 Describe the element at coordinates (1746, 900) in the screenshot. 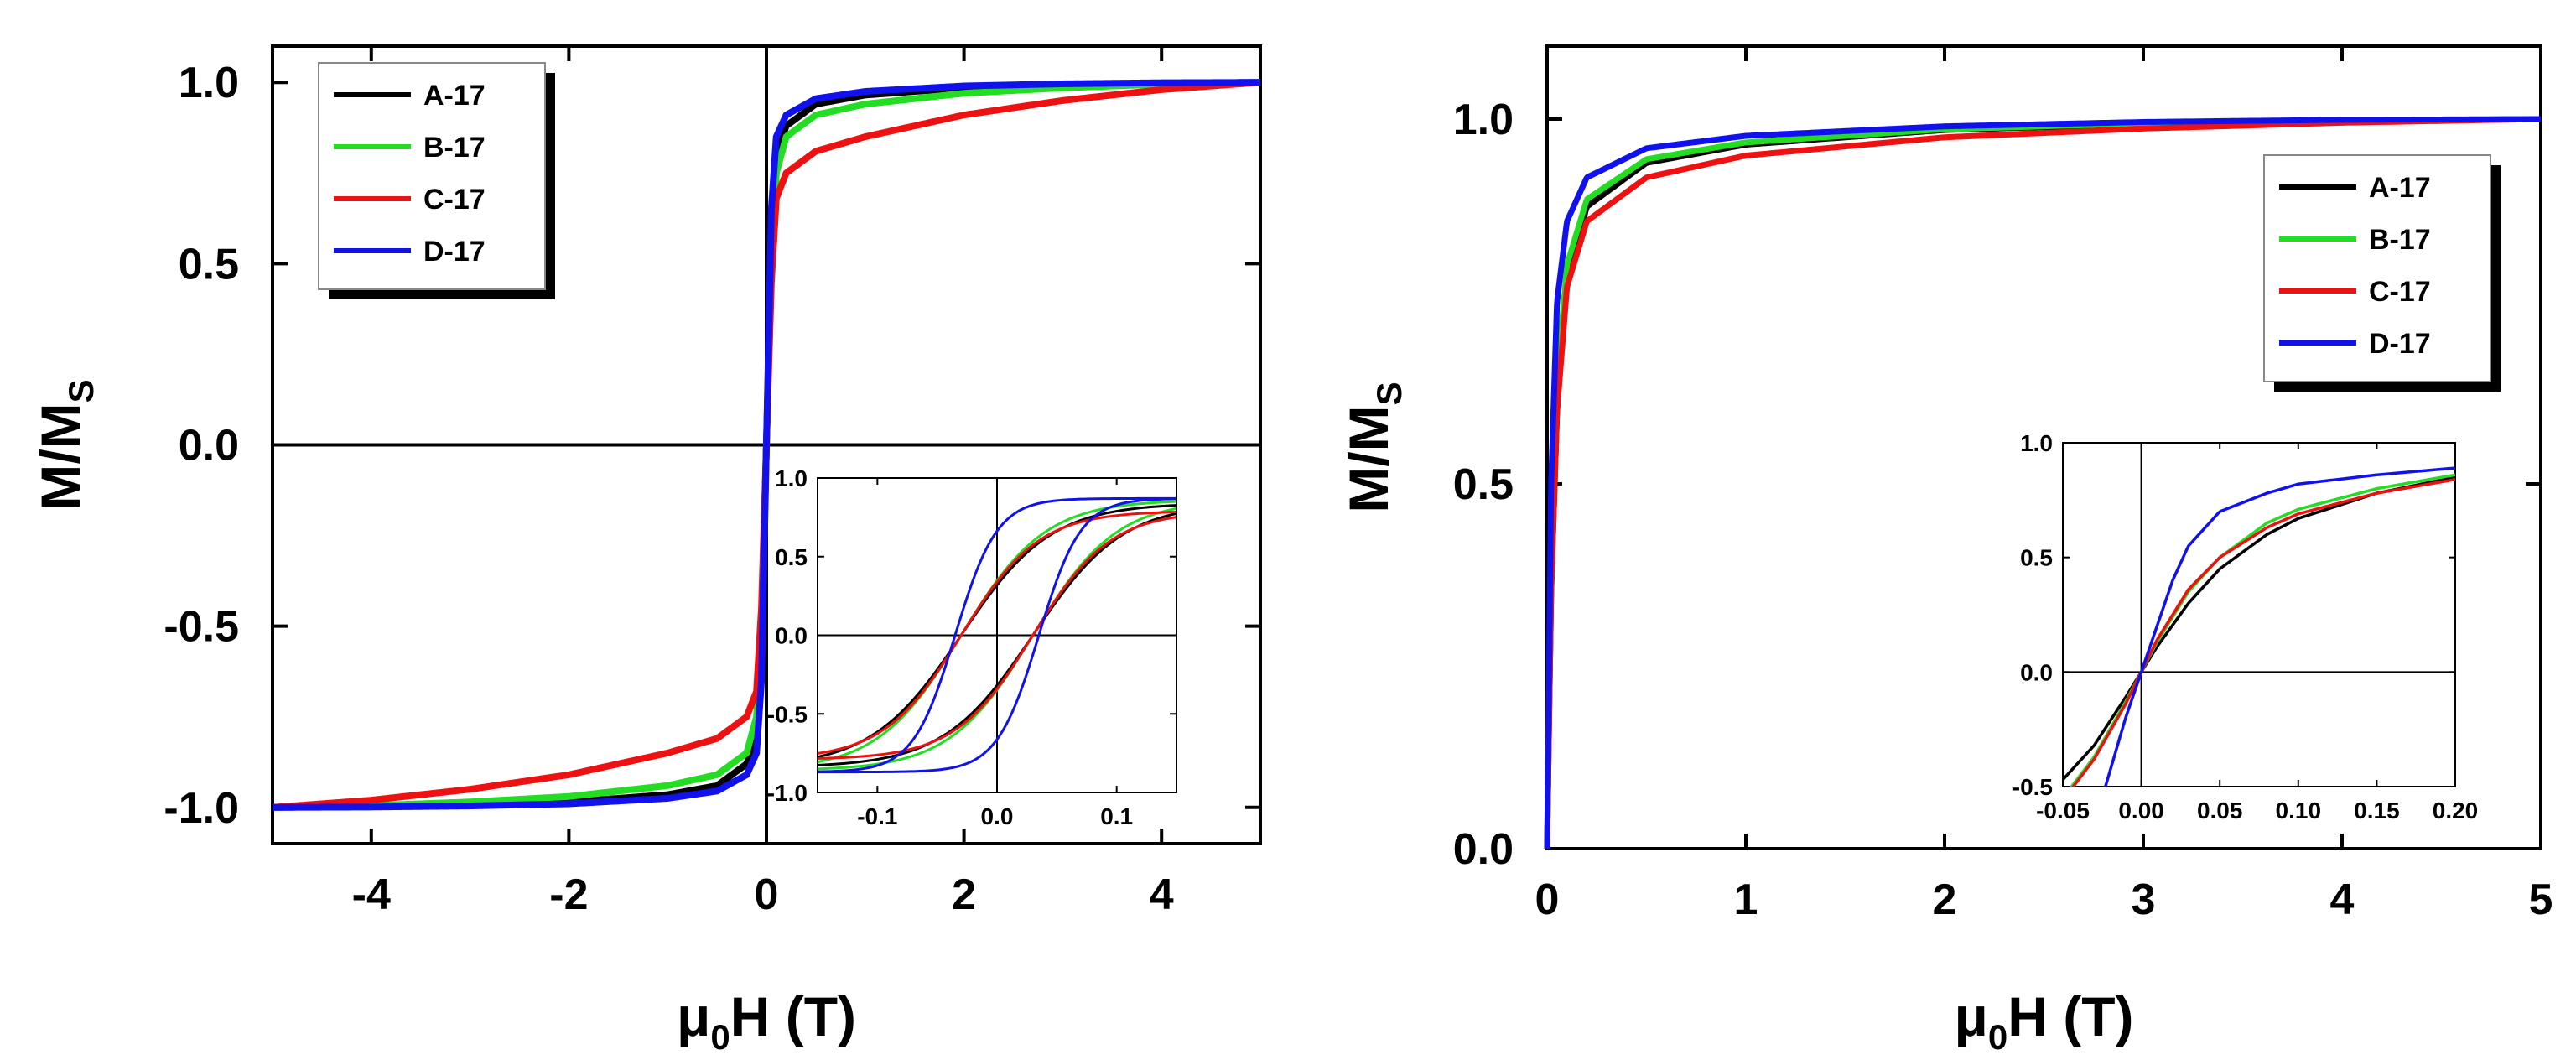

I see `x-tick-label: 1` at that location.